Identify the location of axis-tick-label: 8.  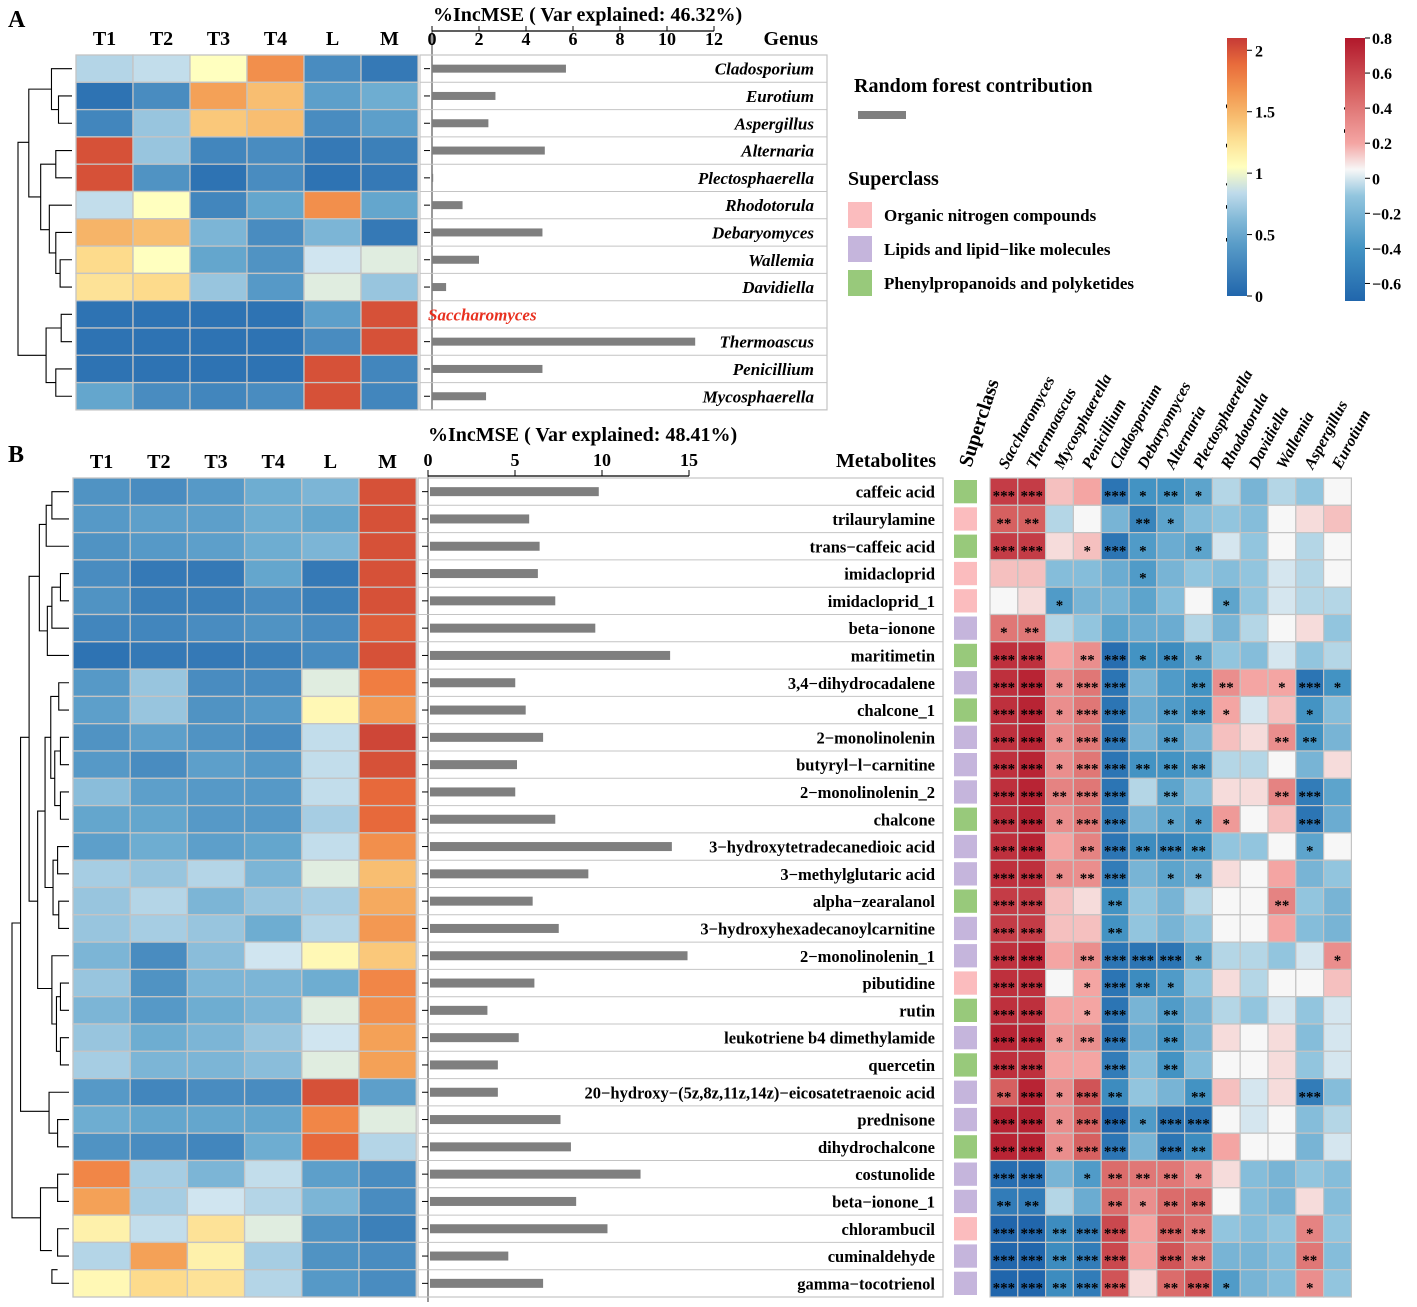
(620, 39).